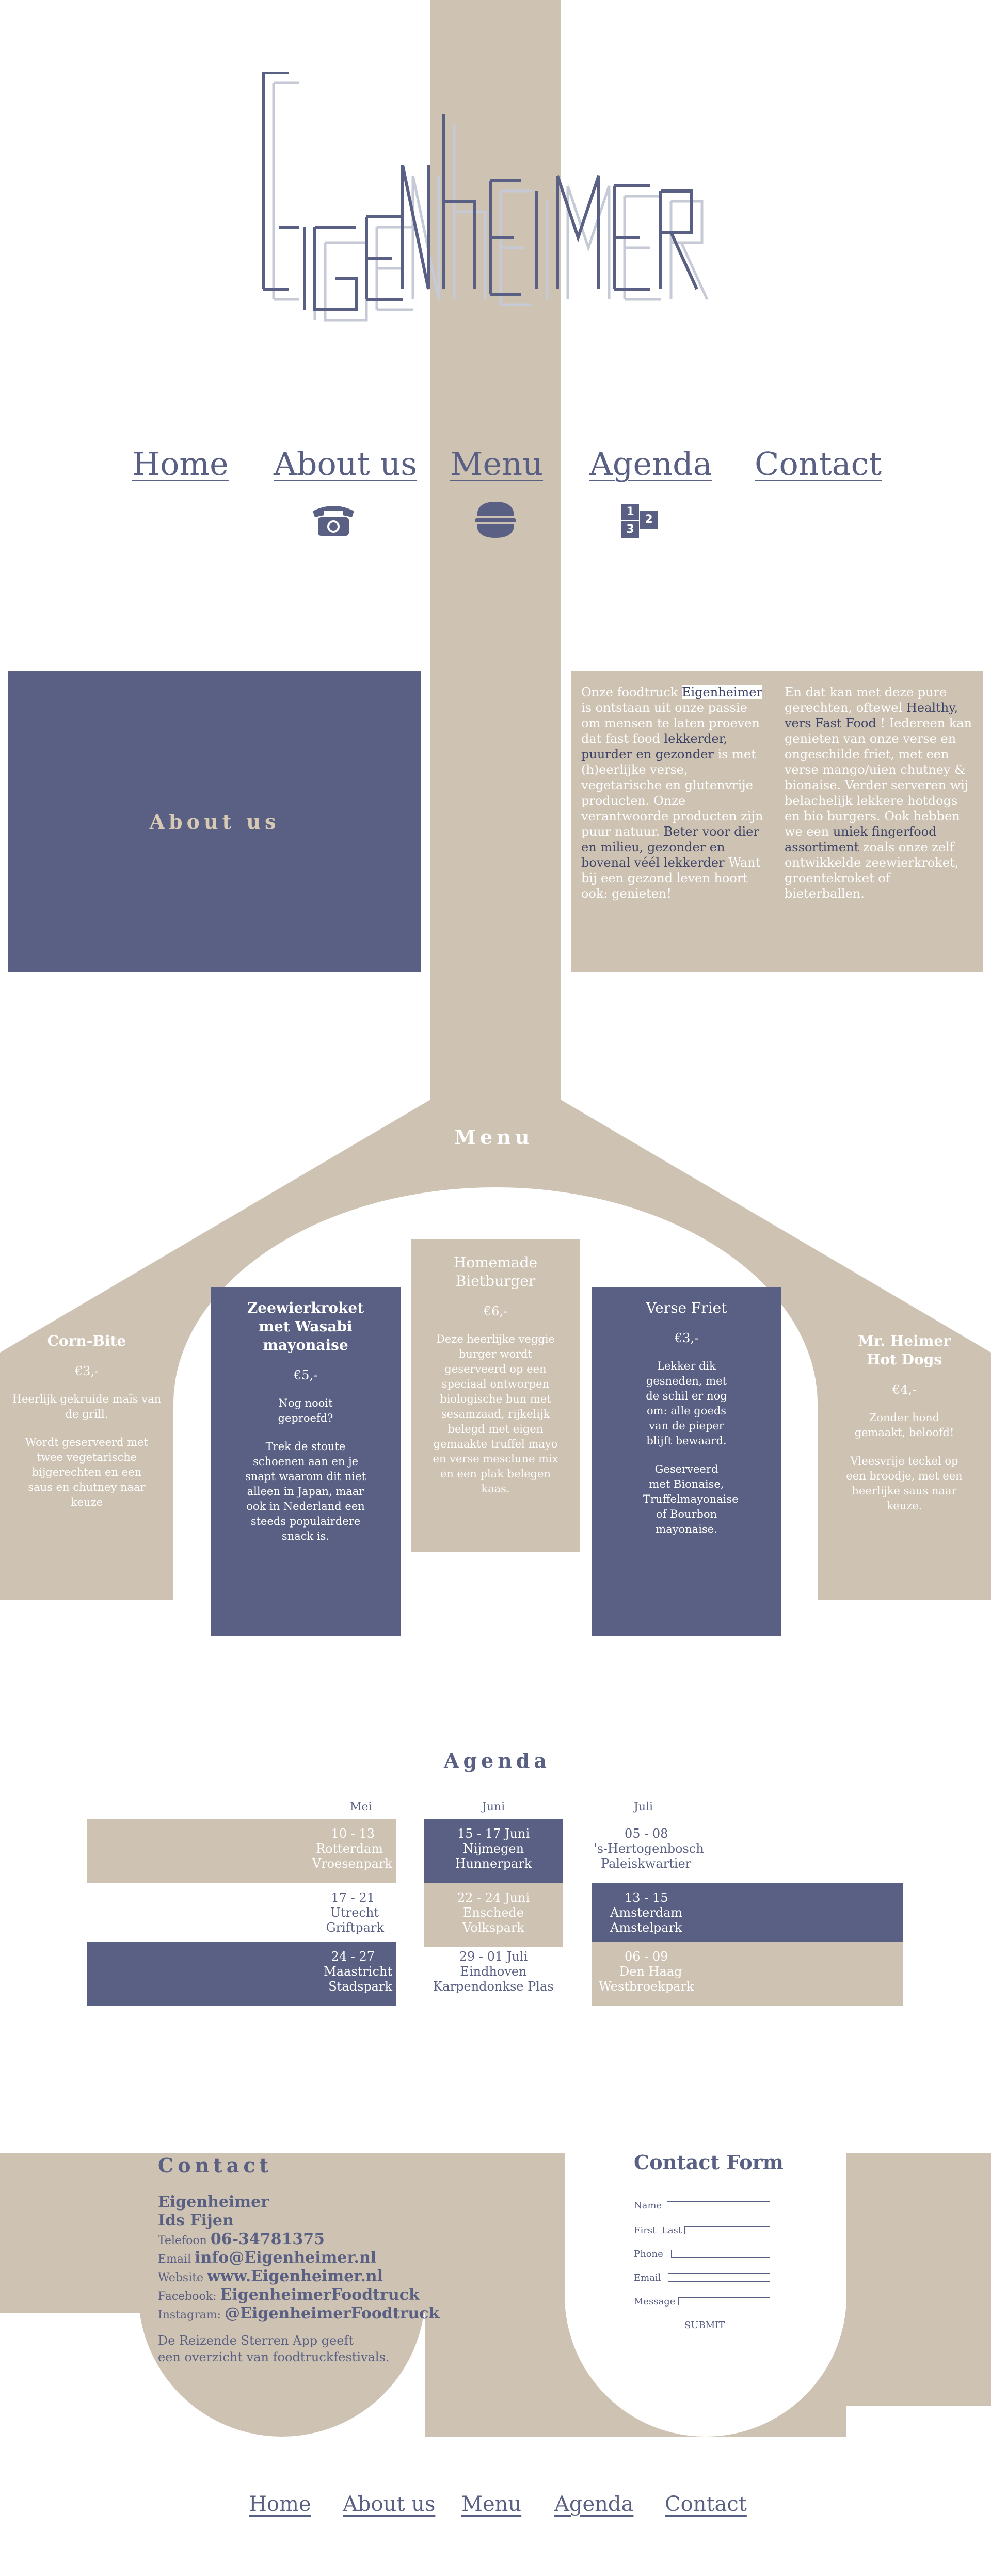  Describe the element at coordinates (718, 2205) in the screenshot. I see `form-name-input` at that location.